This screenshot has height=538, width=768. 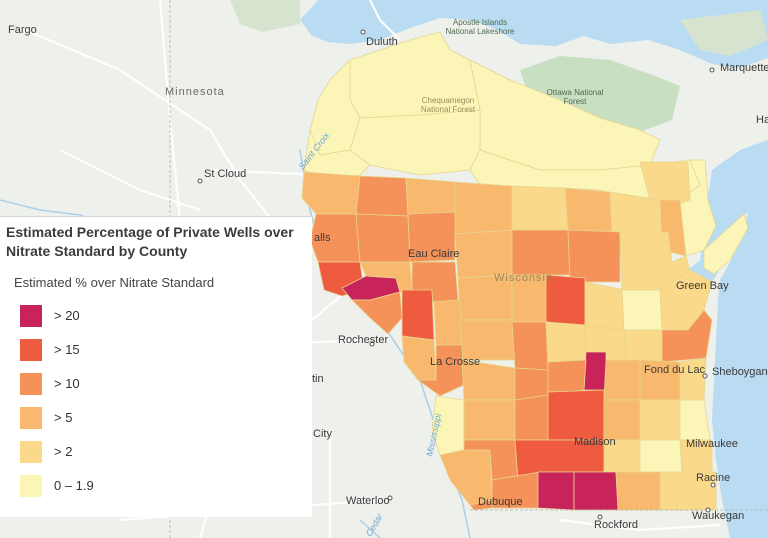 What do you see at coordinates (322, 238) in the screenshot?
I see `label-falls: alls` at bounding box center [322, 238].